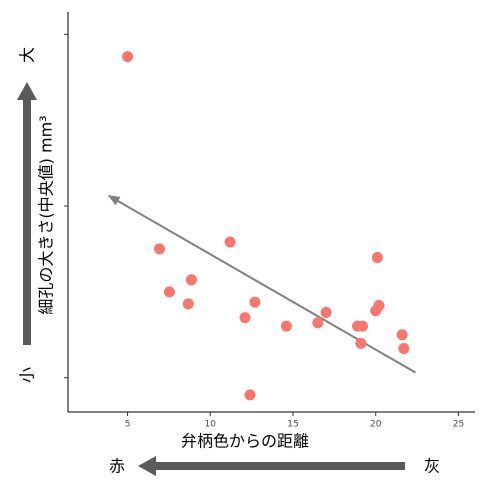 The width and height of the screenshot is (490, 493). Describe the element at coordinates (46, 214) in the screenshot. I see `y-axis-title: 細孔の大きさ(中央値) mm³` at that location.